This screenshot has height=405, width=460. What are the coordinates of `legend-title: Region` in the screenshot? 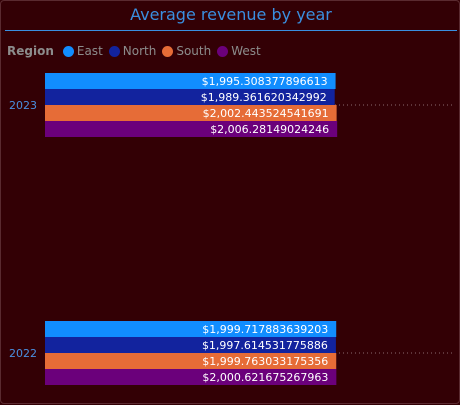 It's located at (30, 51).